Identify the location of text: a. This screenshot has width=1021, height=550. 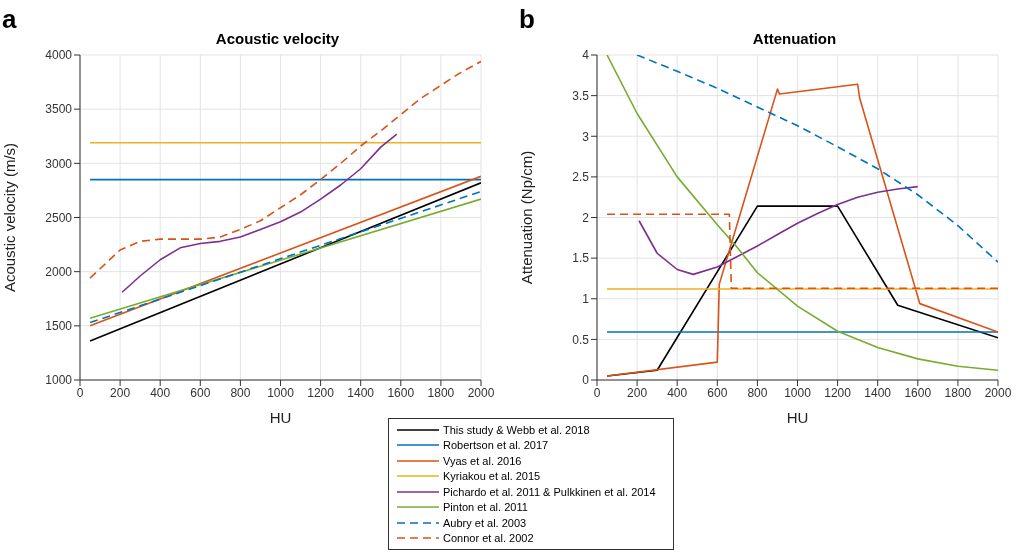
(9, 19).